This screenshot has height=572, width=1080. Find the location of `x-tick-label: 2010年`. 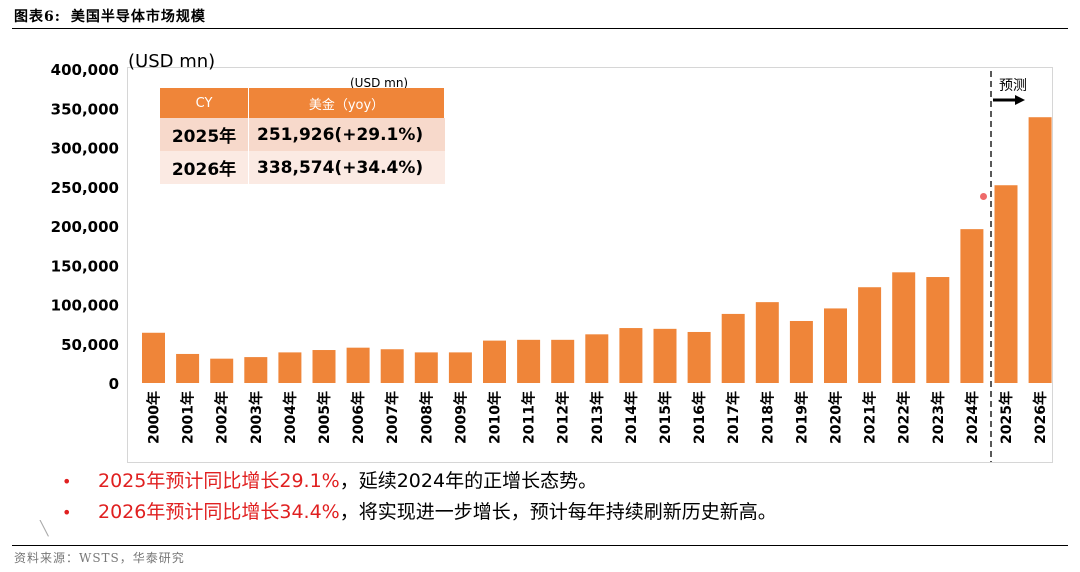

x-tick-label: 2010年 is located at coordinates (495, 417).